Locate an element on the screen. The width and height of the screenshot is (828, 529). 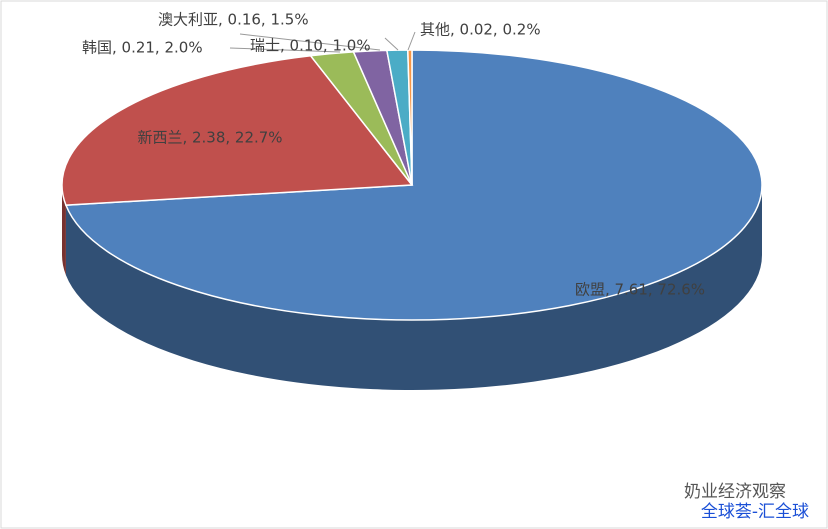
data-label: 澳大利亚, 0.16, 1.5% is located at coordinates (233, 20).